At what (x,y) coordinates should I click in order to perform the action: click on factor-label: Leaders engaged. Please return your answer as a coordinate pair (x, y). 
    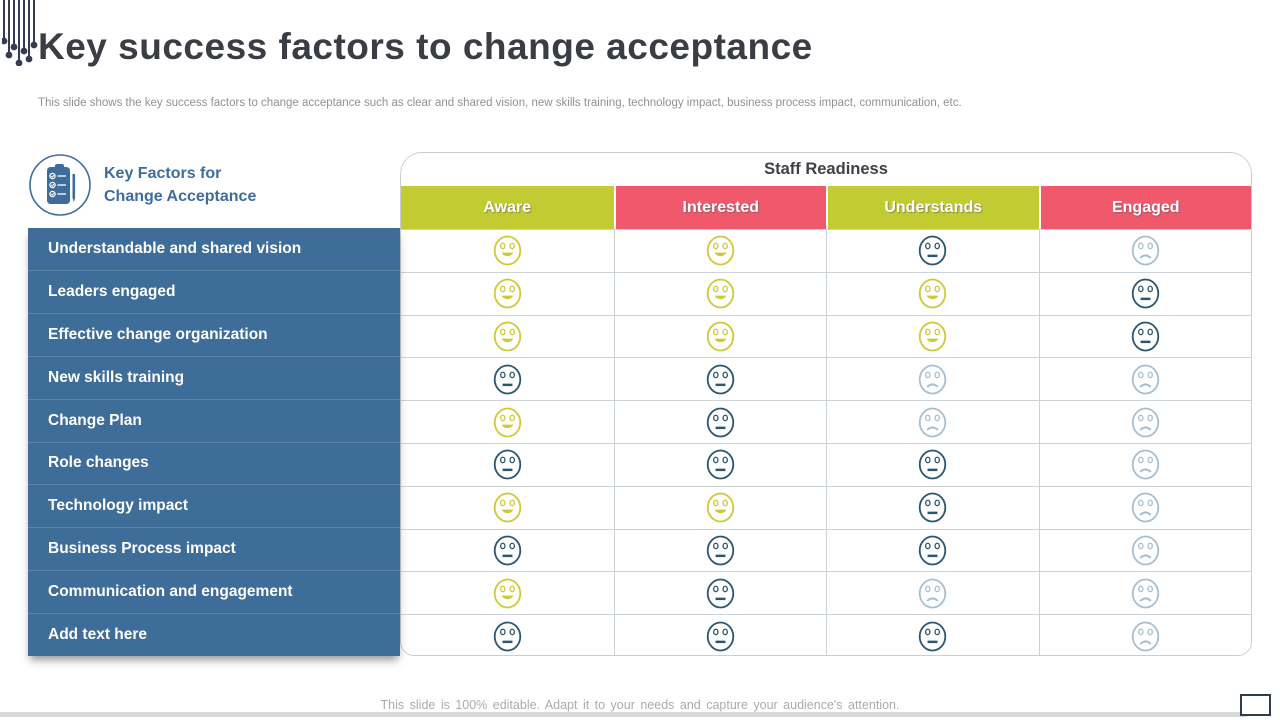
    Looking at the image, I should click on (214, 292).